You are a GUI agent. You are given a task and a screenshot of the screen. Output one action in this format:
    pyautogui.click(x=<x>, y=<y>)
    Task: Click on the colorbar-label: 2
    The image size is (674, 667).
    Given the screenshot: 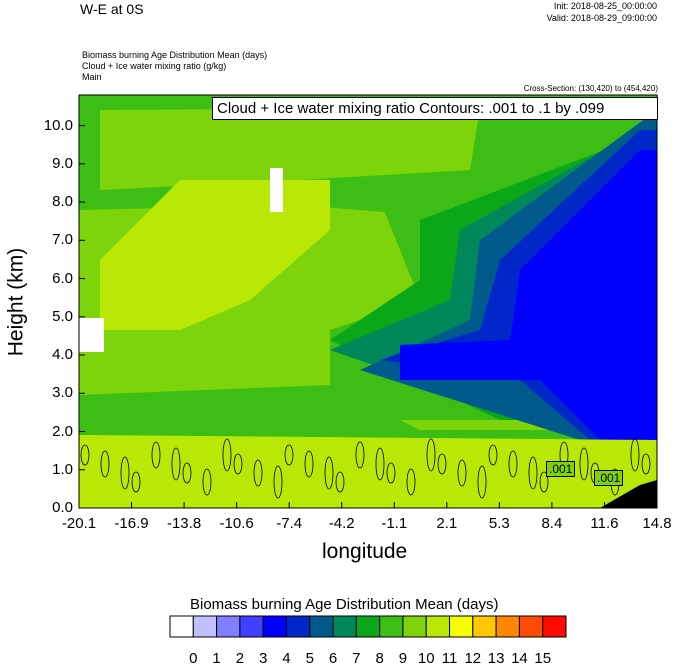 What is the action you would take?
    pyautogui.click(x=240, y=658)
    